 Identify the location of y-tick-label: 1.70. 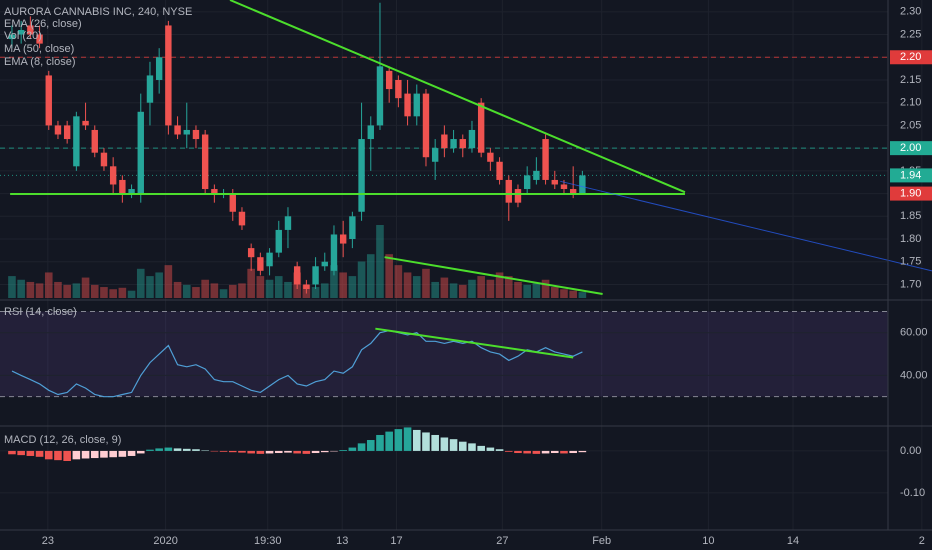
(910, 284).